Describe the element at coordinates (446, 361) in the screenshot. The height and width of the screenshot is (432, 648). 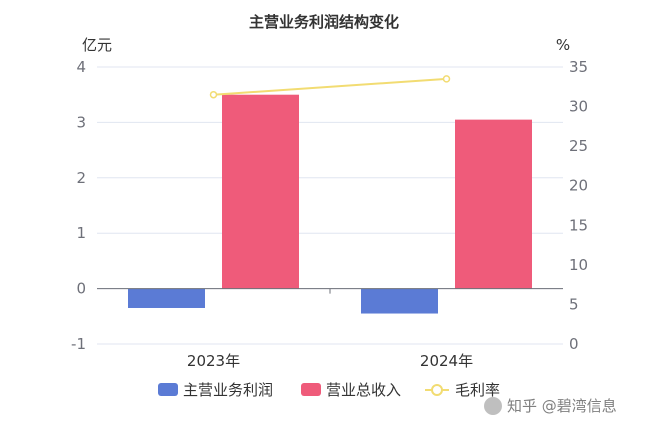
I see `x-tick-label: 2024年` at that location.